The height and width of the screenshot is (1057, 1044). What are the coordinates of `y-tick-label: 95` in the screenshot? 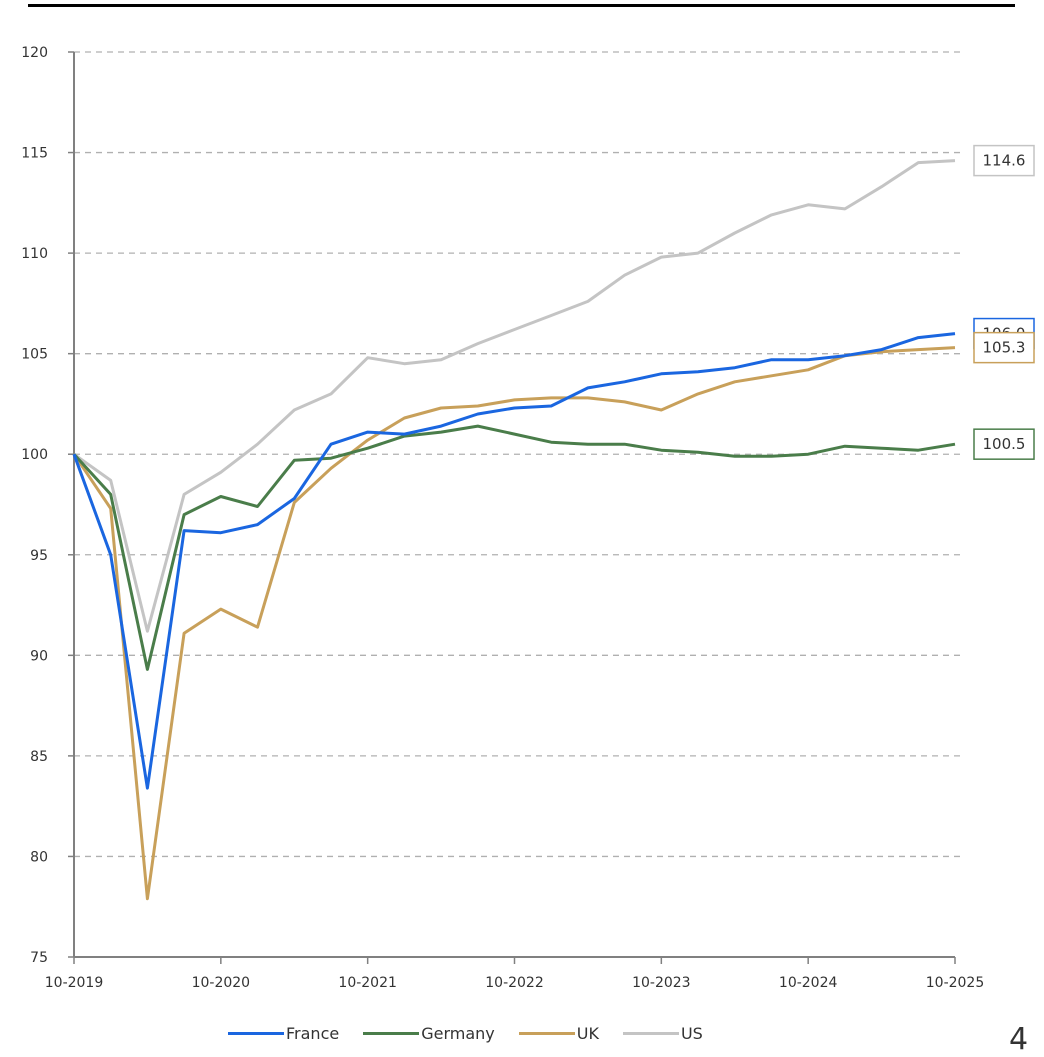 It's located at (39, 556).